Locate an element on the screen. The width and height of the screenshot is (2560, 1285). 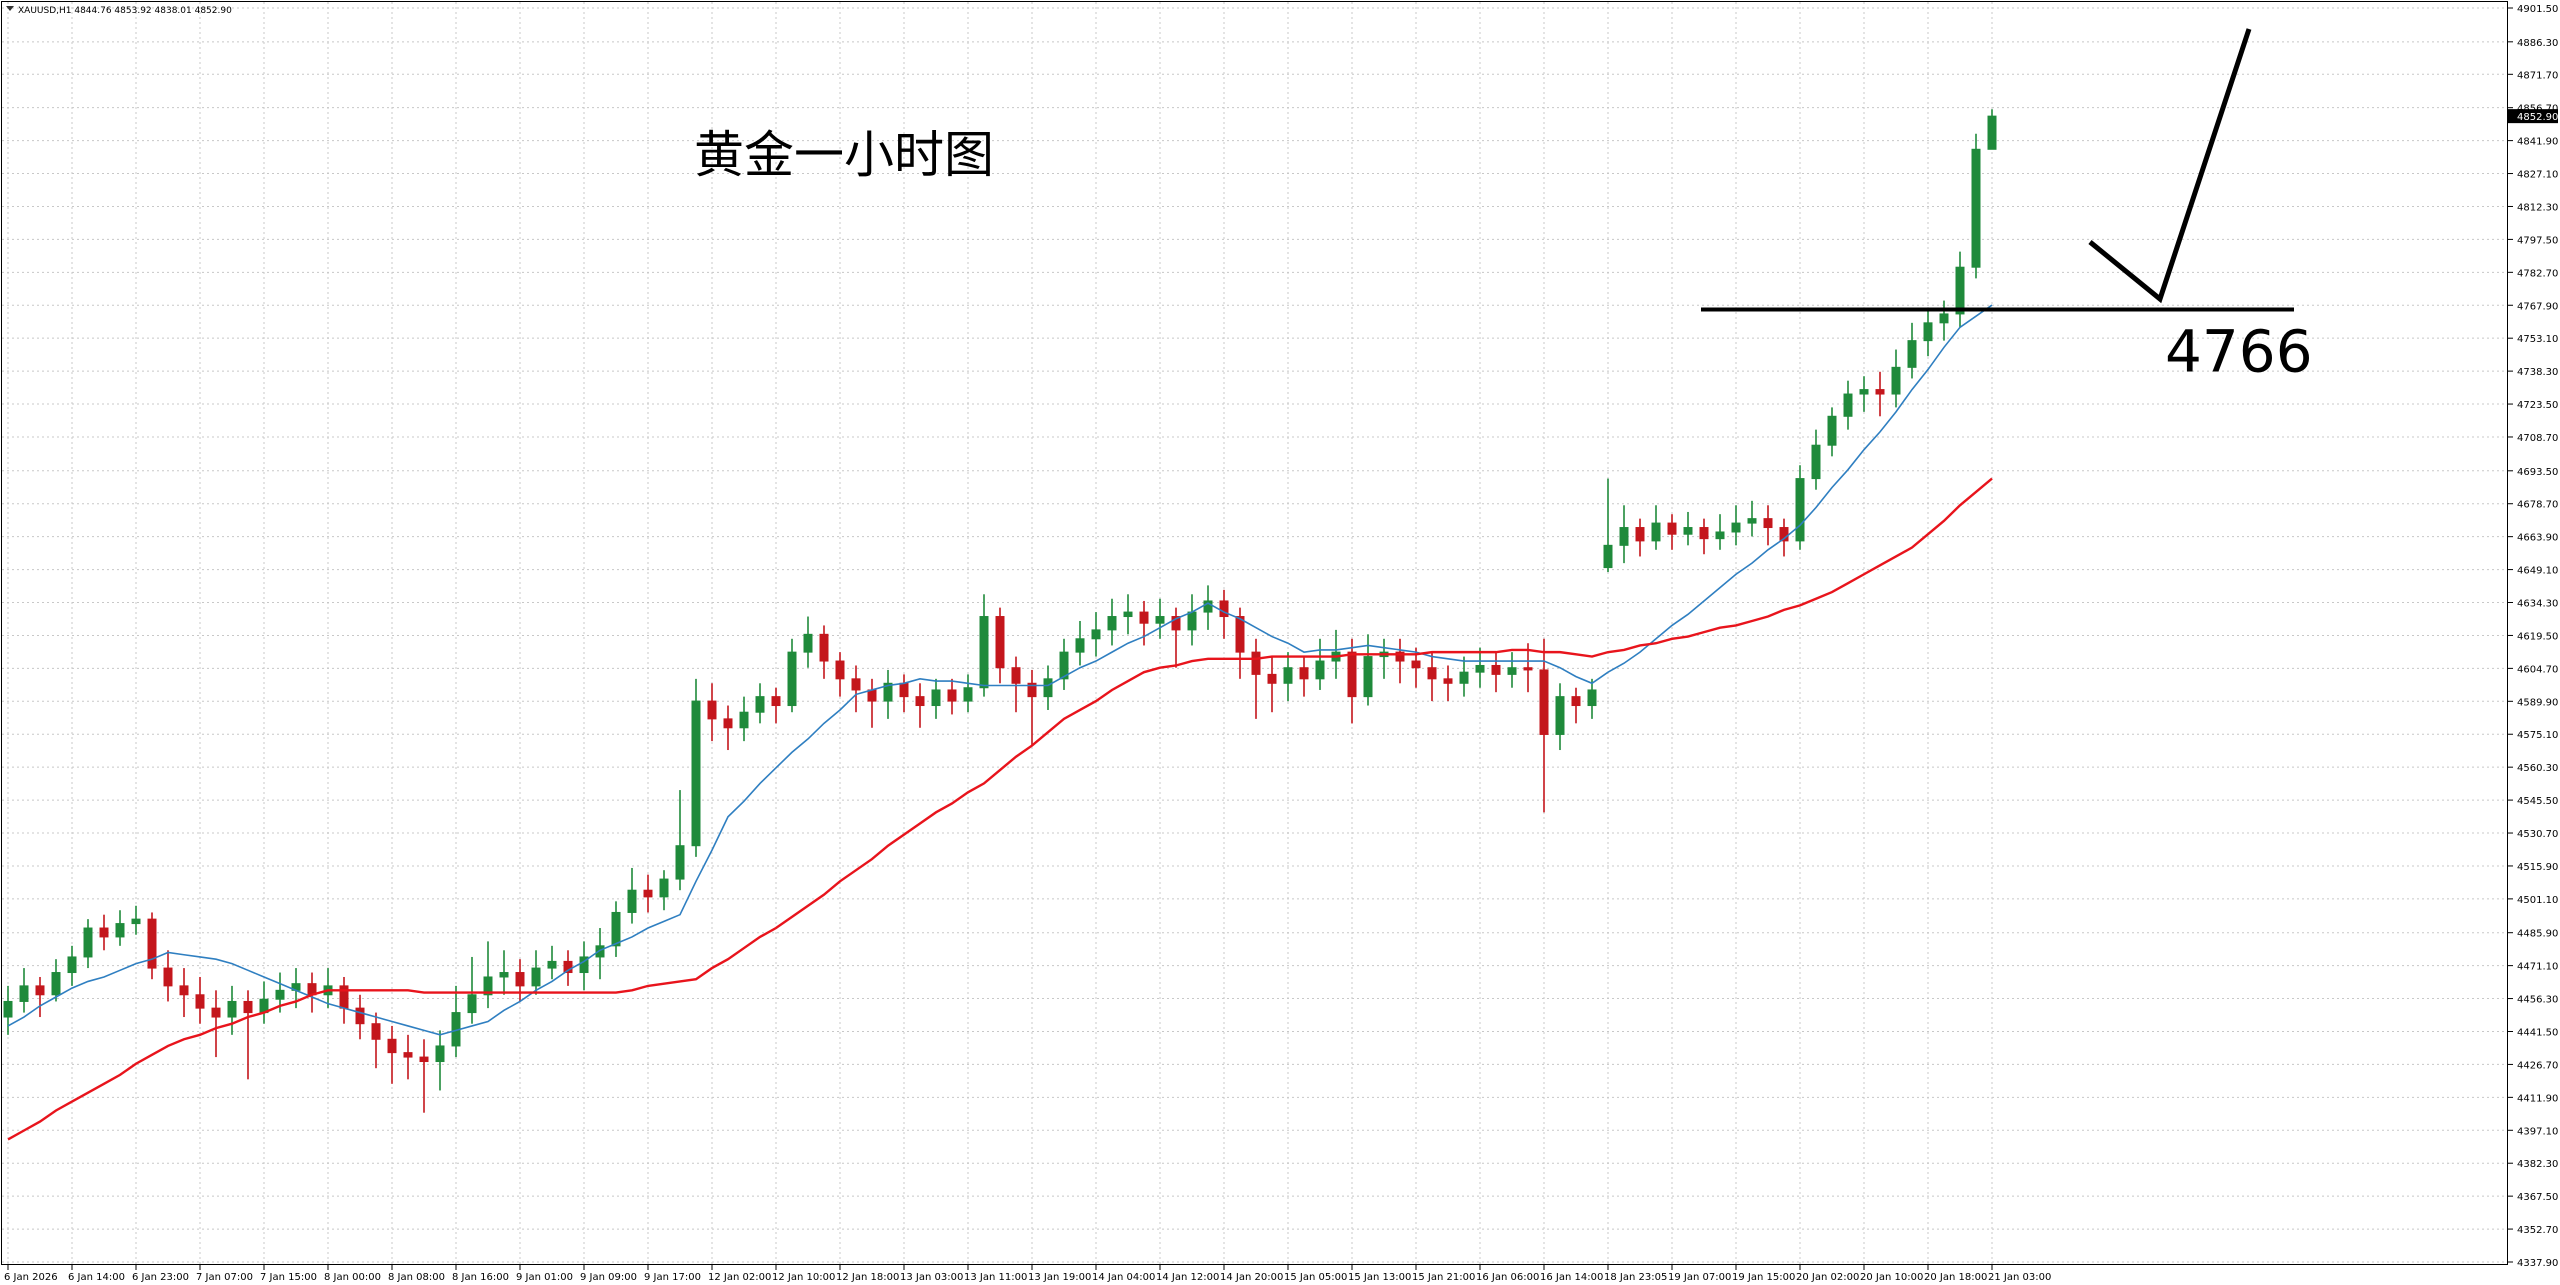
x-tick-label: 13 Jan 19:00 is located at coordinates (1059, 1277).